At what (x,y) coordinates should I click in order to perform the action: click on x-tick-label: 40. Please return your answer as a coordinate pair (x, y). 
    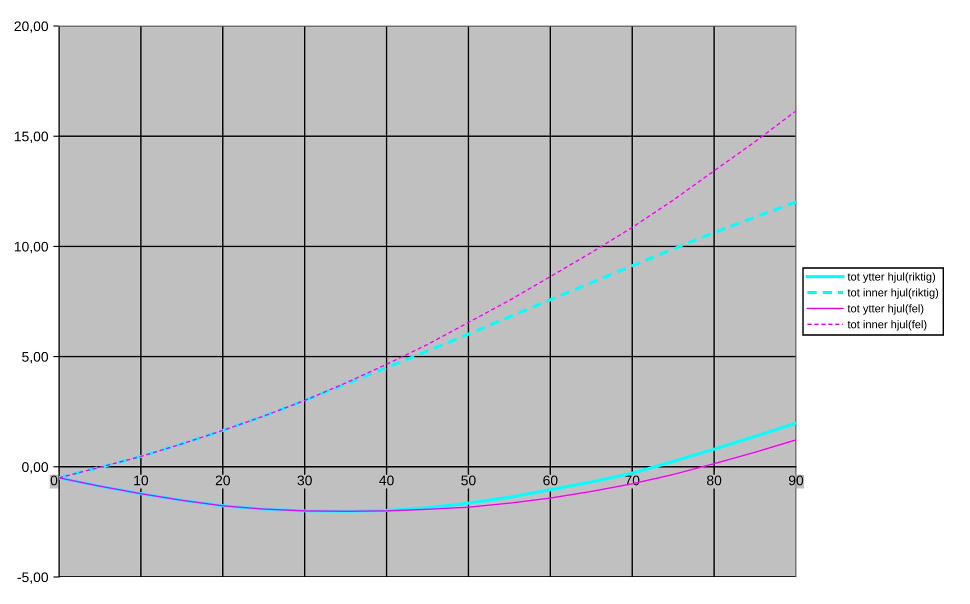
    Looking at the image, I should click on (386, 481).